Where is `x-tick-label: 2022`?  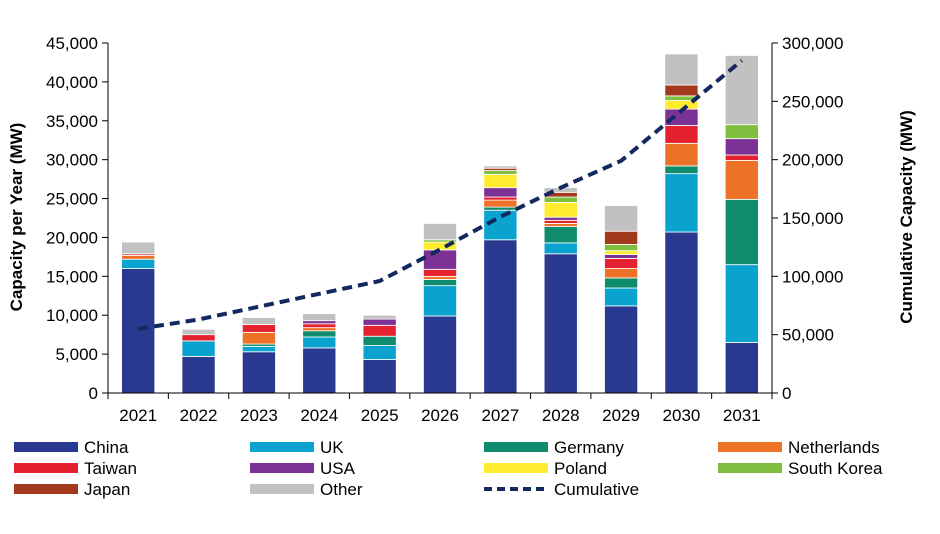
x-tick-label: 2022 is located at coordinates (199, 415).